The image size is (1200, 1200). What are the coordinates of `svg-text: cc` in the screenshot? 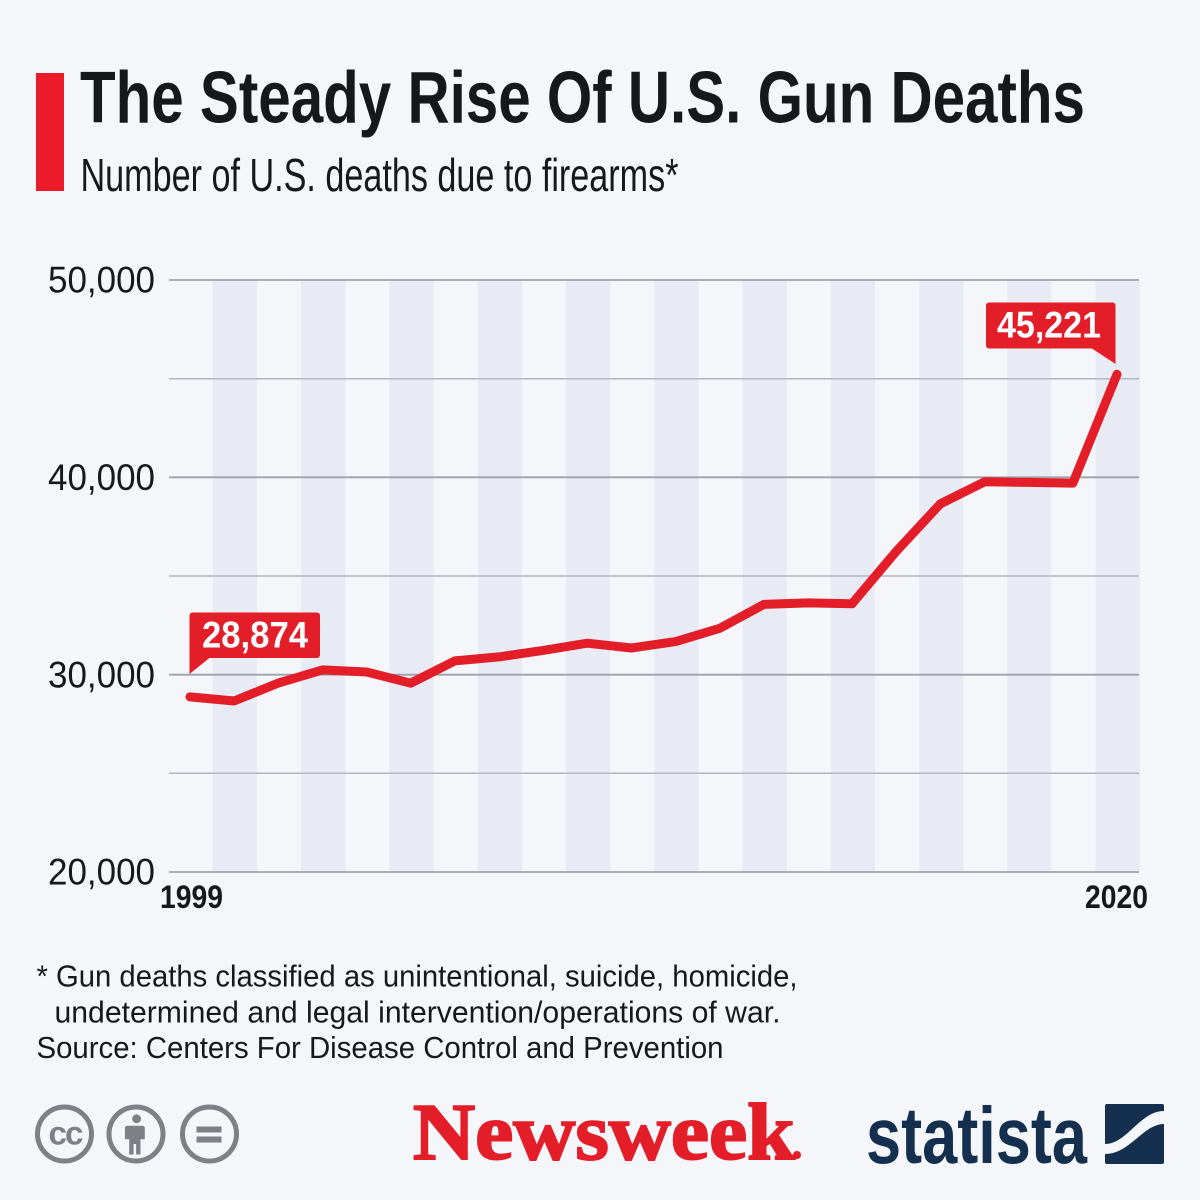 It's located at (66, 1133).